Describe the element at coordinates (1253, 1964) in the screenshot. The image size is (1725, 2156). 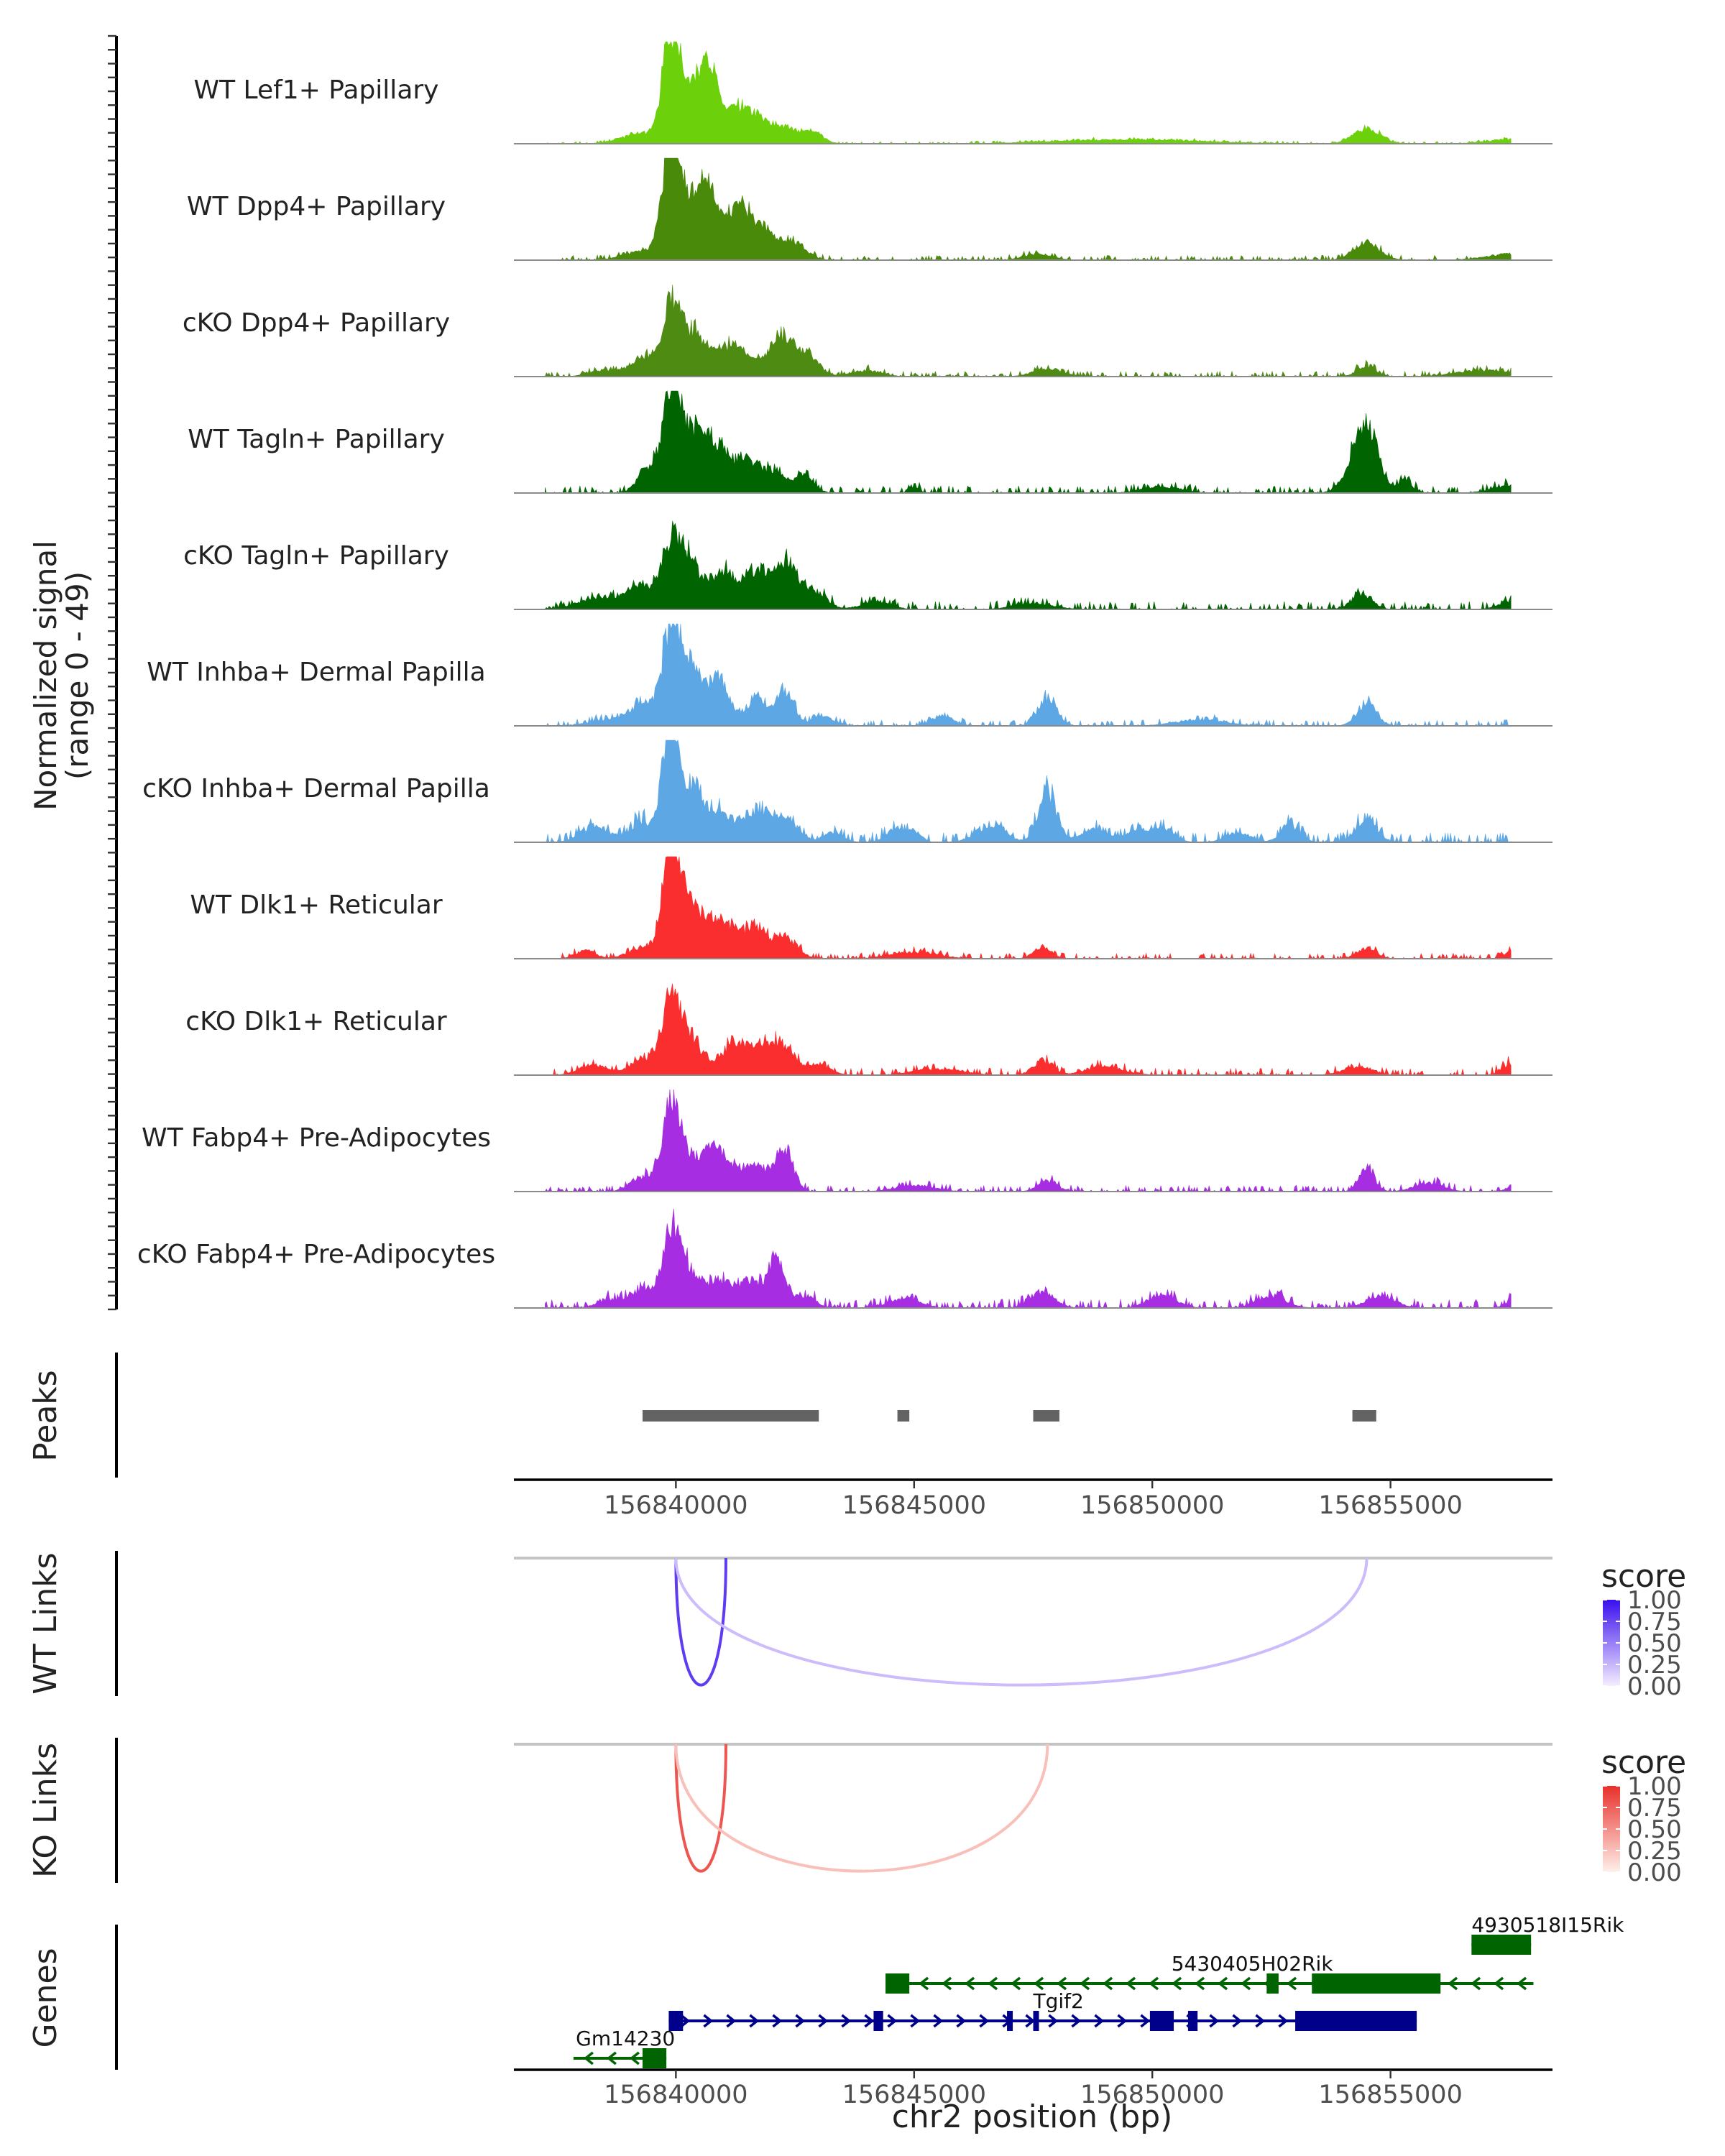
I see `gene-name-label: 5430405H02Rik` at that location.